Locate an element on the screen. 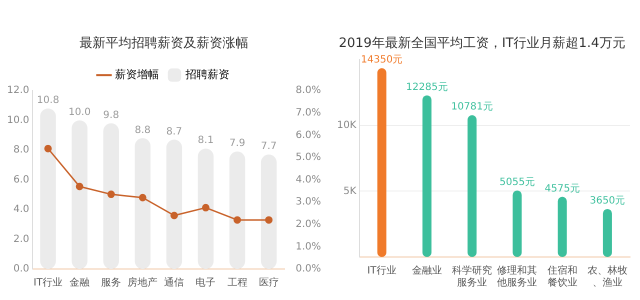 The image size is (640, 300). x-tick-label: 住宿和餐饮业 is located at coordinates (562, 276).